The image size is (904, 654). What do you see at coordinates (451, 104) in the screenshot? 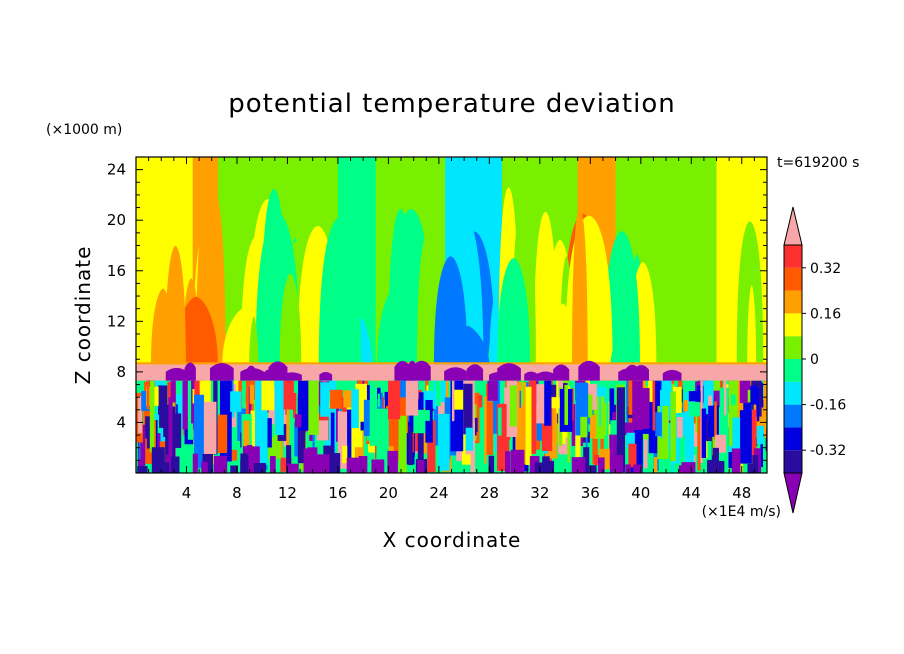
I see `chart-title: potential temperature deviation` at bounding box center [451, 104].